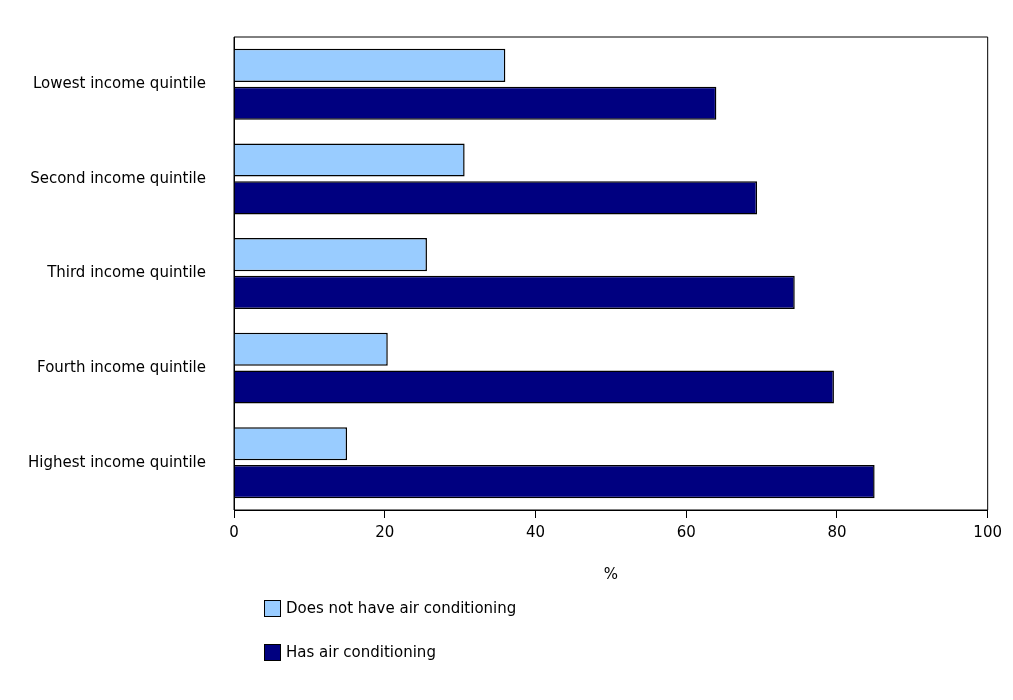 The height and width of the screenshot is (700, 1013). What do you see at coordinates (126, 272) in the screenshot?
I see `y-tick-label: Third income quintile` at bounding box center [126, 272].